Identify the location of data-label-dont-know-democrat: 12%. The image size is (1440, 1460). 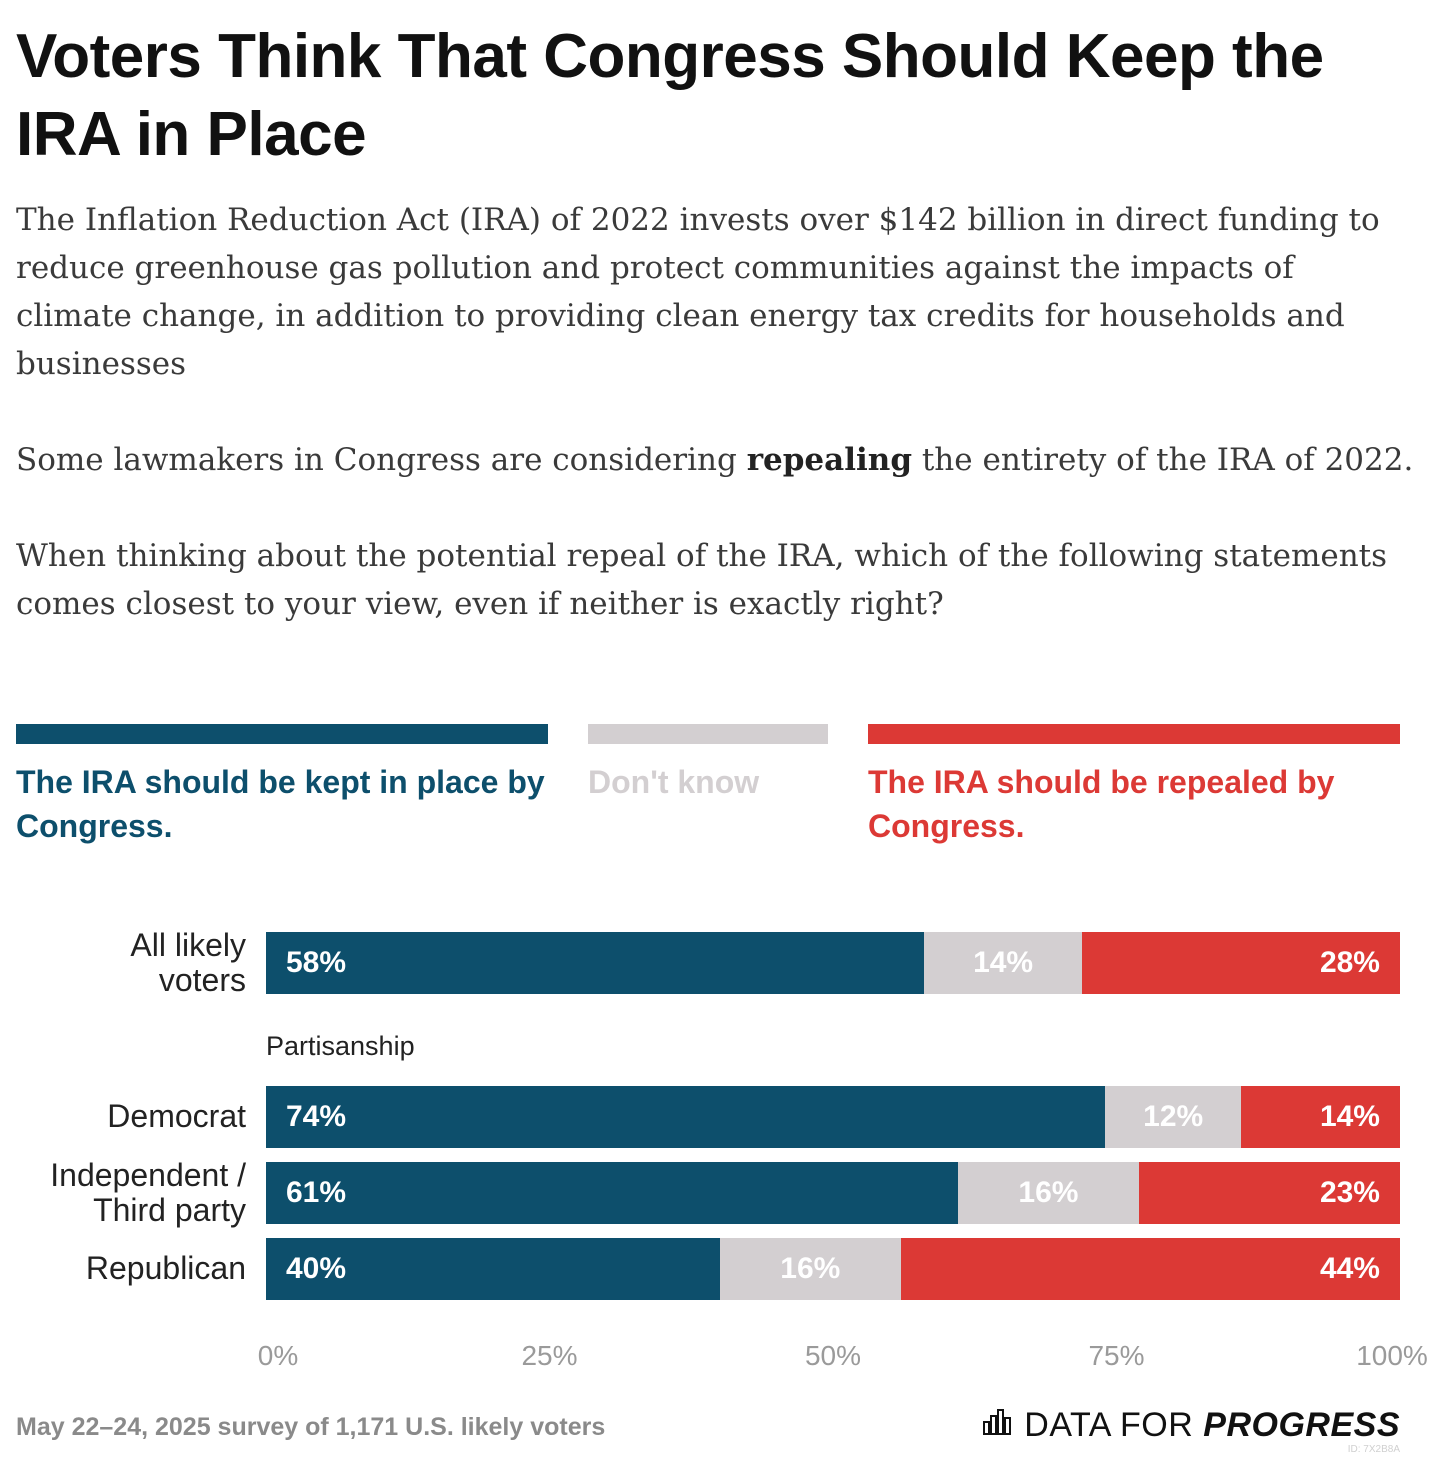
(1173, 1116).